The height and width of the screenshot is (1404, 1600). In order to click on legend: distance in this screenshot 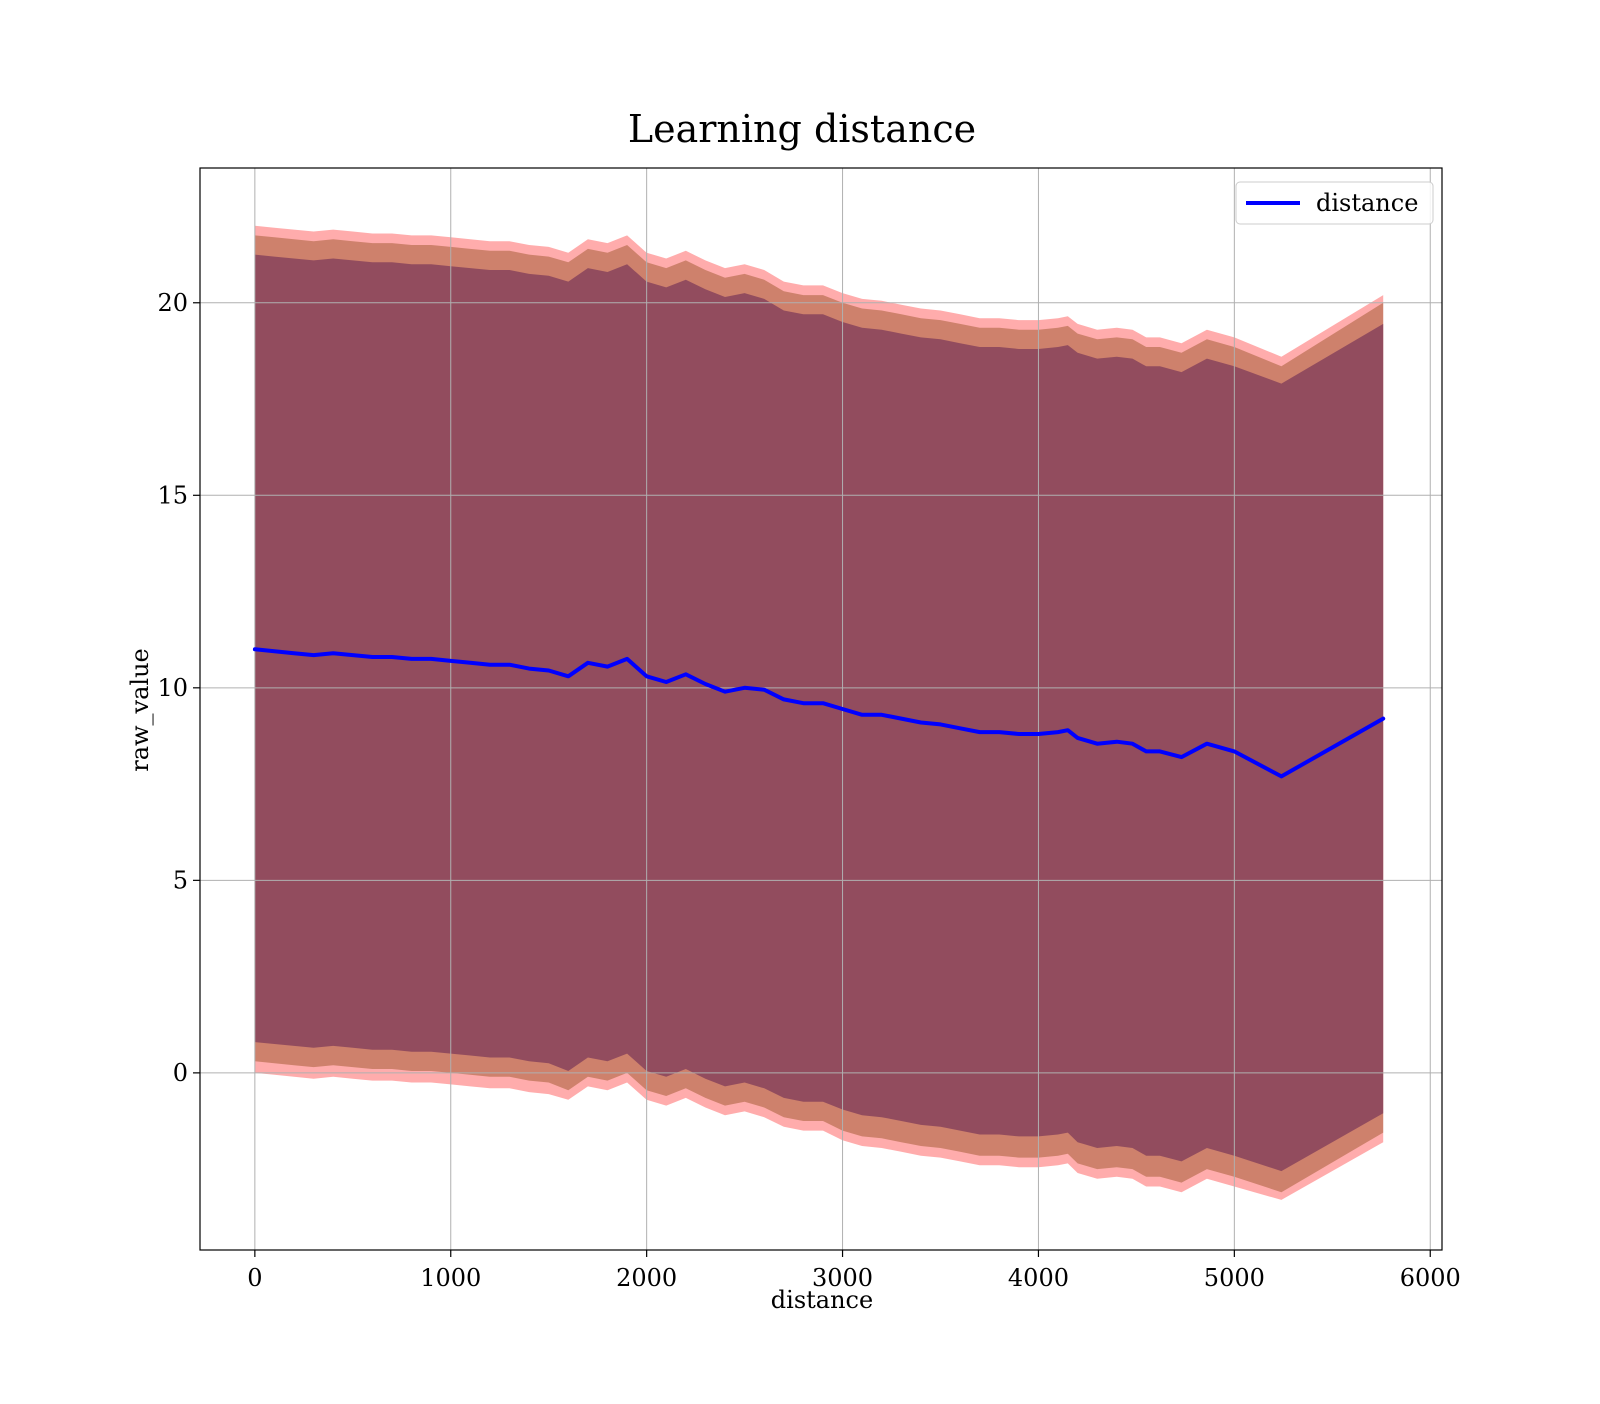, I will do `click(1334, 203)`.